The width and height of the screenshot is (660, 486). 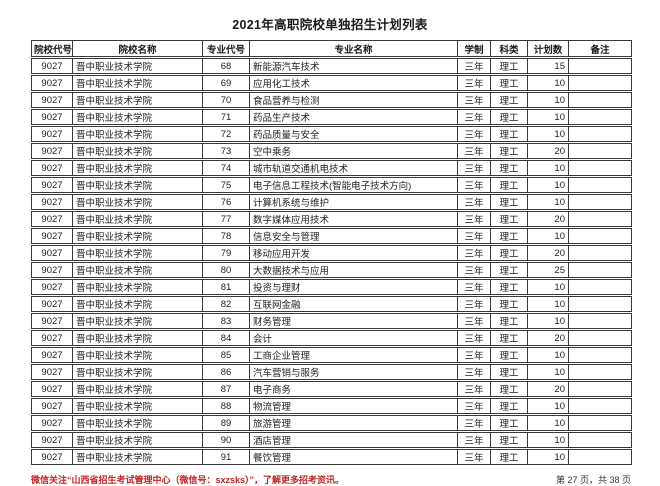 What do you see at coordinates (52, 48) in the screenshot?
I see `column-header-0: 院校代号` at bounding box center [52, 48].